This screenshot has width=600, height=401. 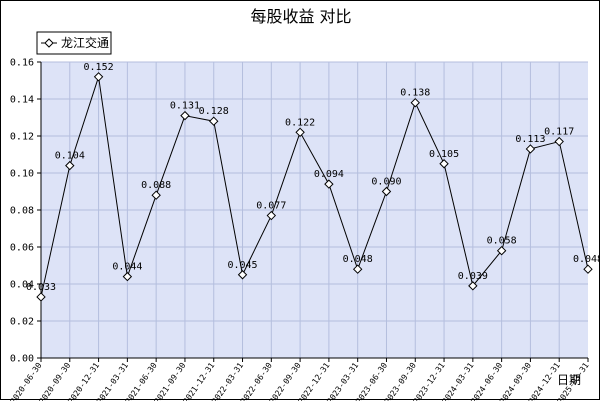 What do you see at coordinates (569, 380) in the screenshot?
I see `x-axis-end-label: 日期` at bounding box center [569, 380].